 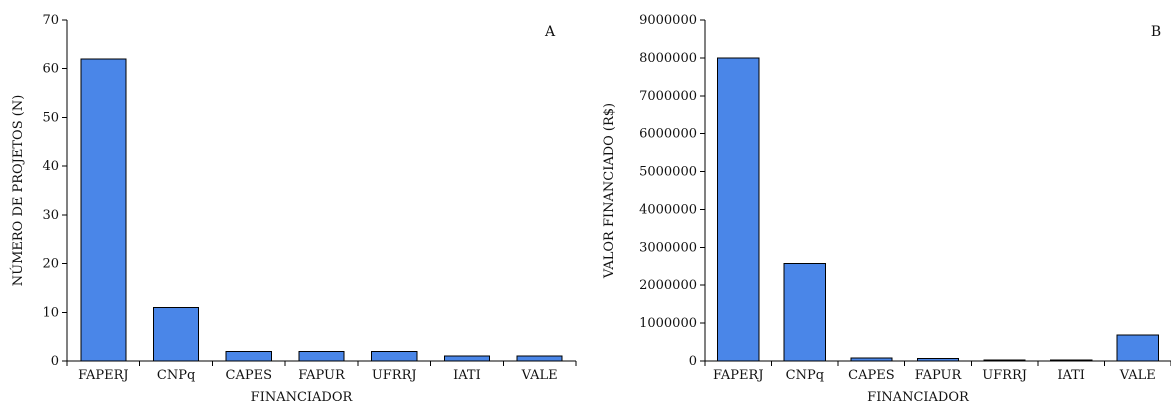 What do you see at coordinates (668, 134) in the screenshot?
I see `y-tick-label: 6000000` at bounding box center [668, 134].